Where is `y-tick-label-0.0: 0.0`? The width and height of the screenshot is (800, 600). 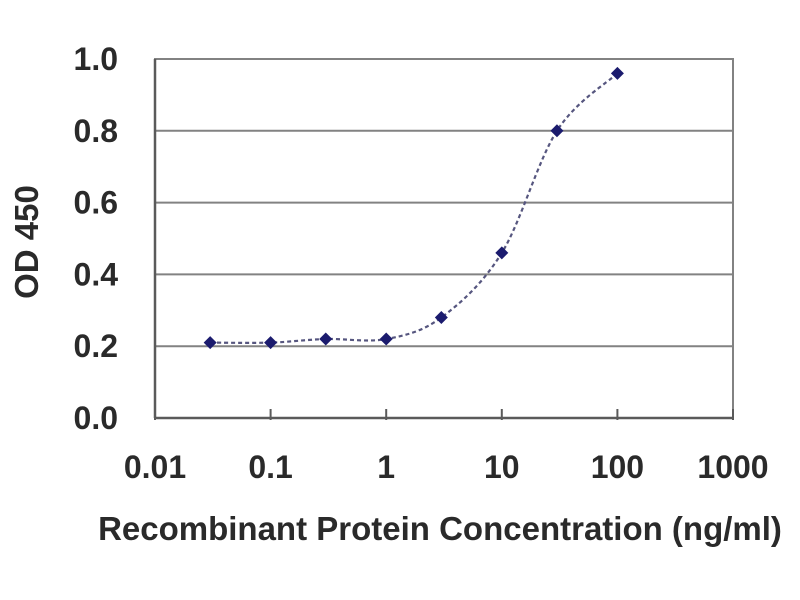 y-tick-label-0.0: 0.0 is located at coordinates (96, 418).